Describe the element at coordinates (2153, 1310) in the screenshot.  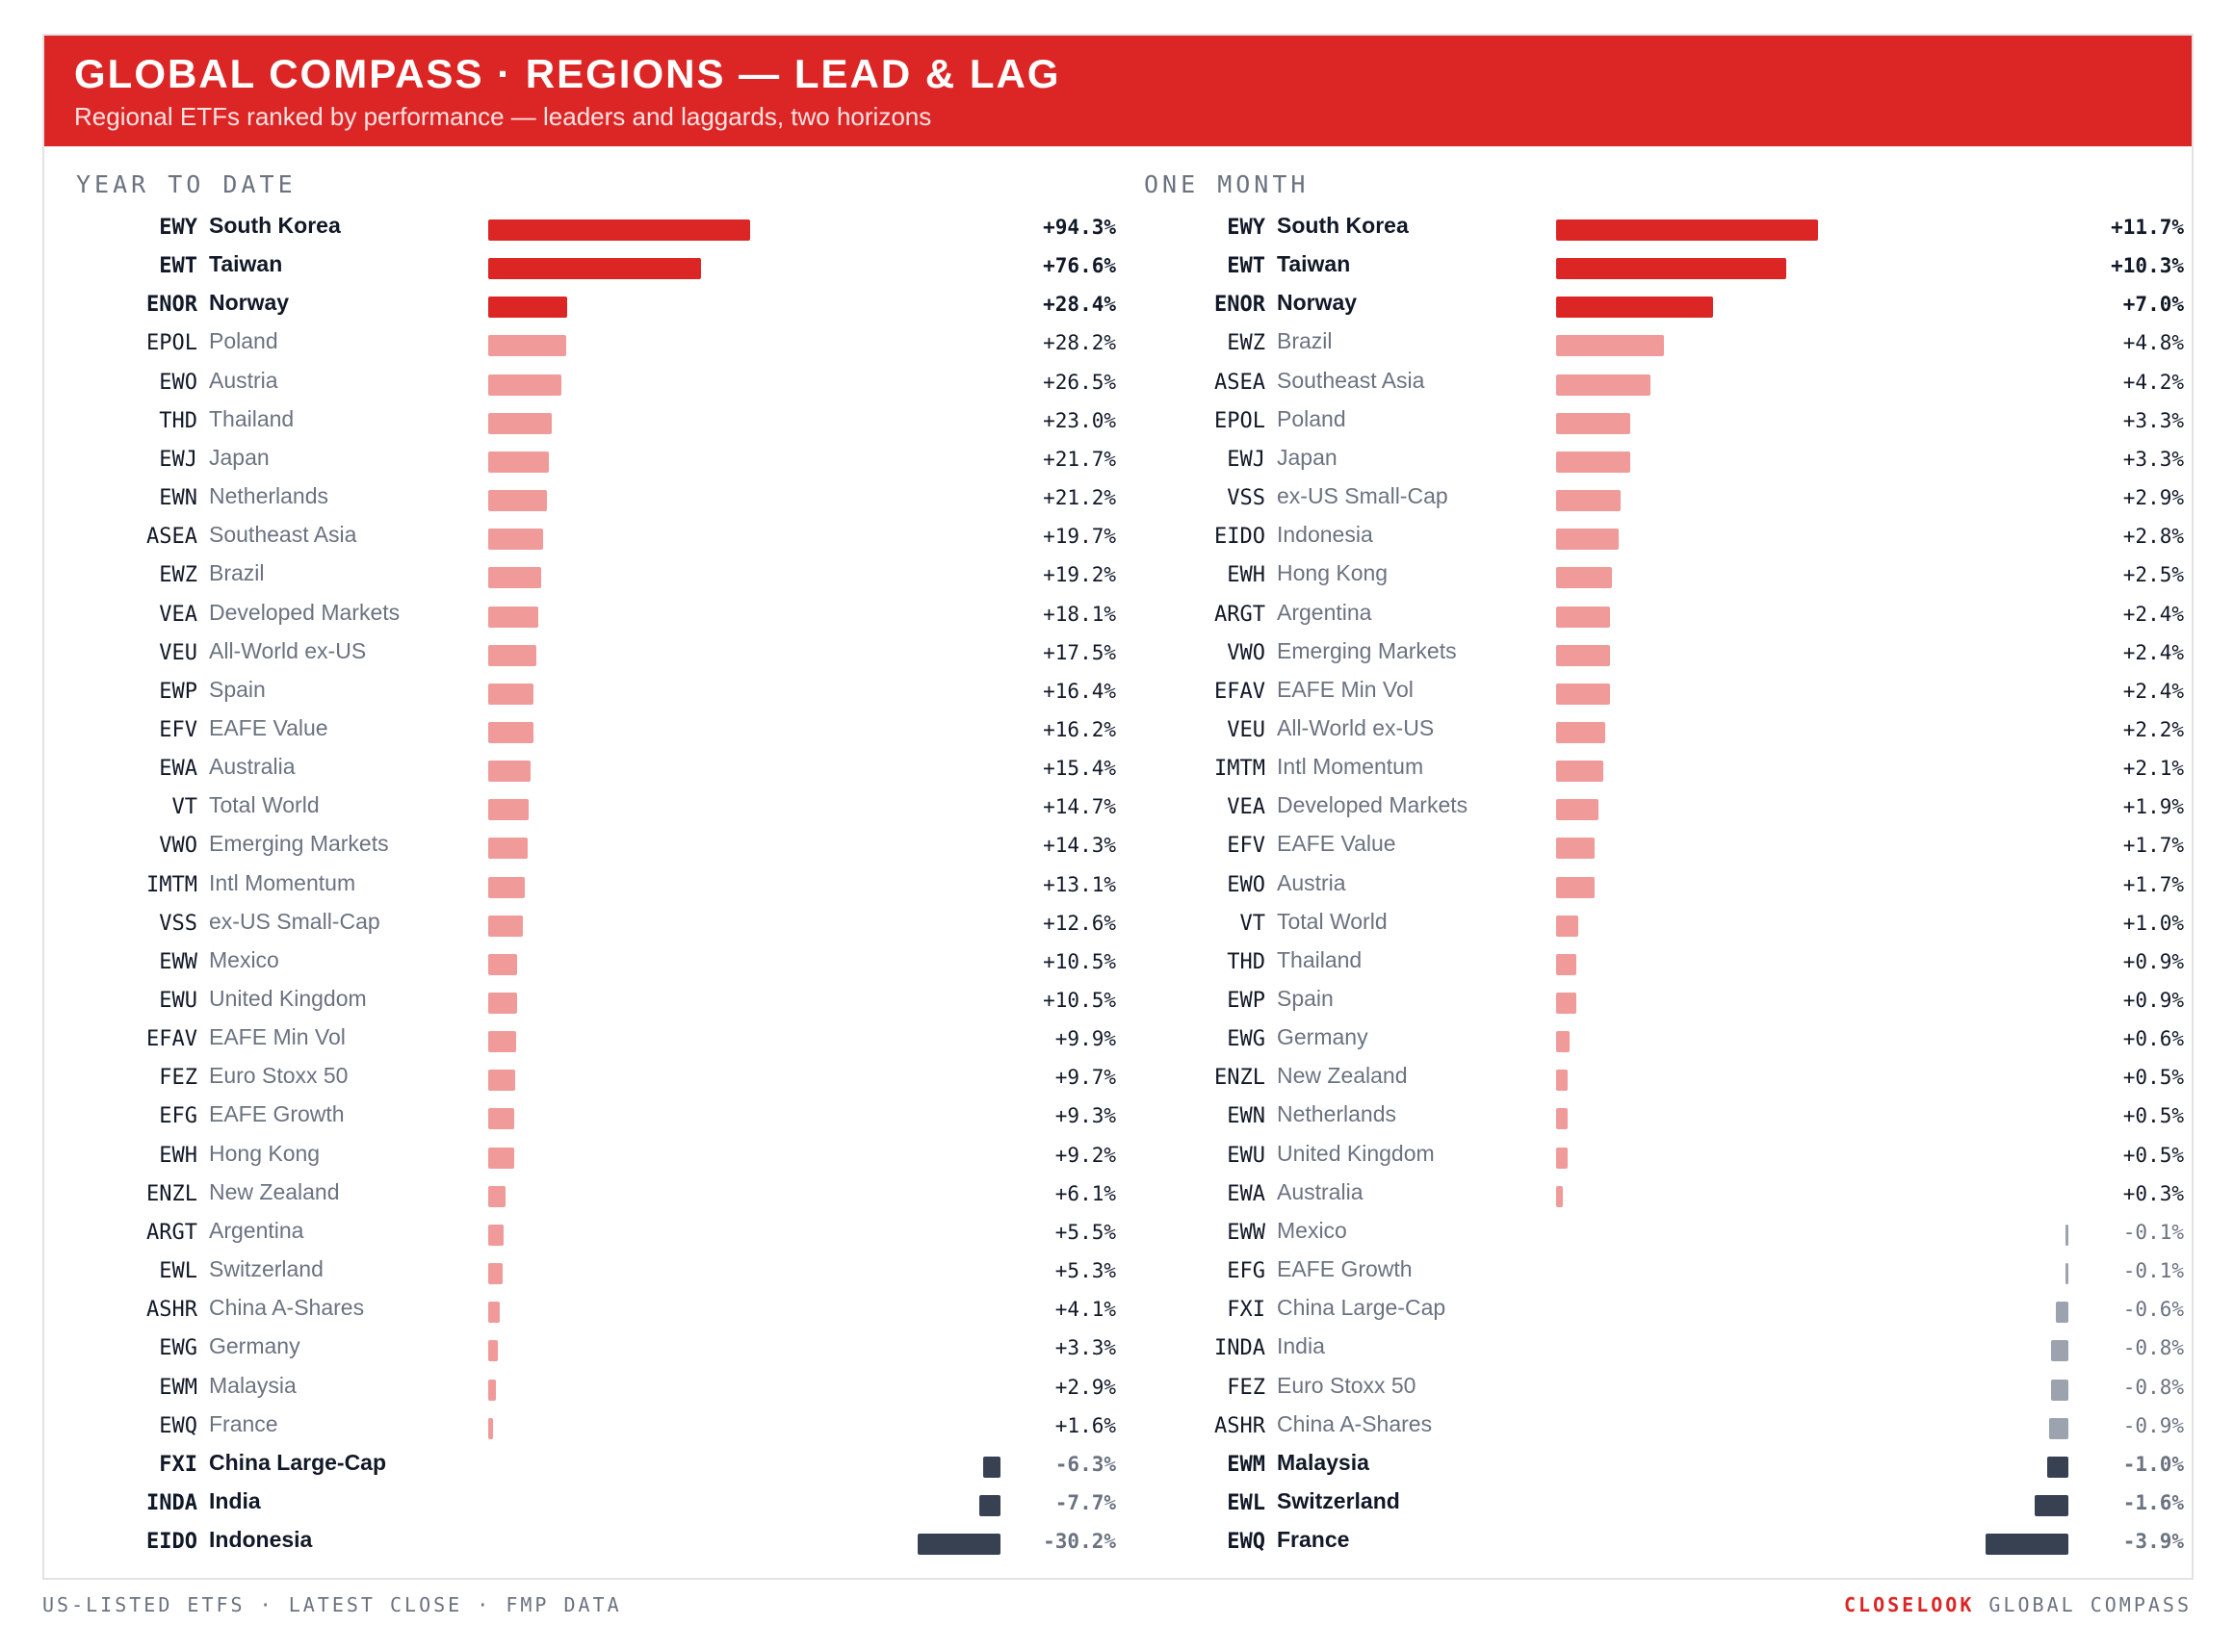
I see `value-label: -0.6%` at that location.